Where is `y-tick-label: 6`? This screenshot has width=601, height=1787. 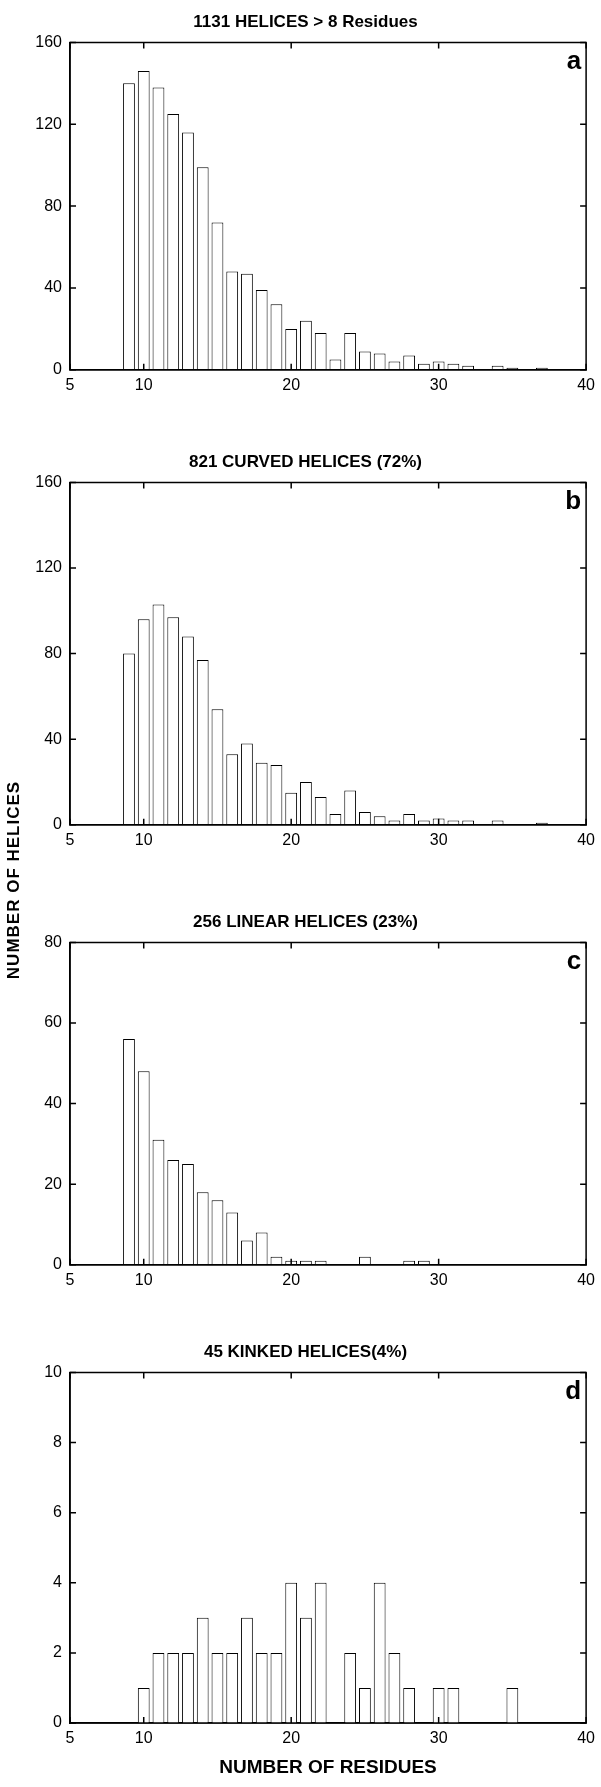
y-tick-label: 6 is located at coordinates (58, 1512).